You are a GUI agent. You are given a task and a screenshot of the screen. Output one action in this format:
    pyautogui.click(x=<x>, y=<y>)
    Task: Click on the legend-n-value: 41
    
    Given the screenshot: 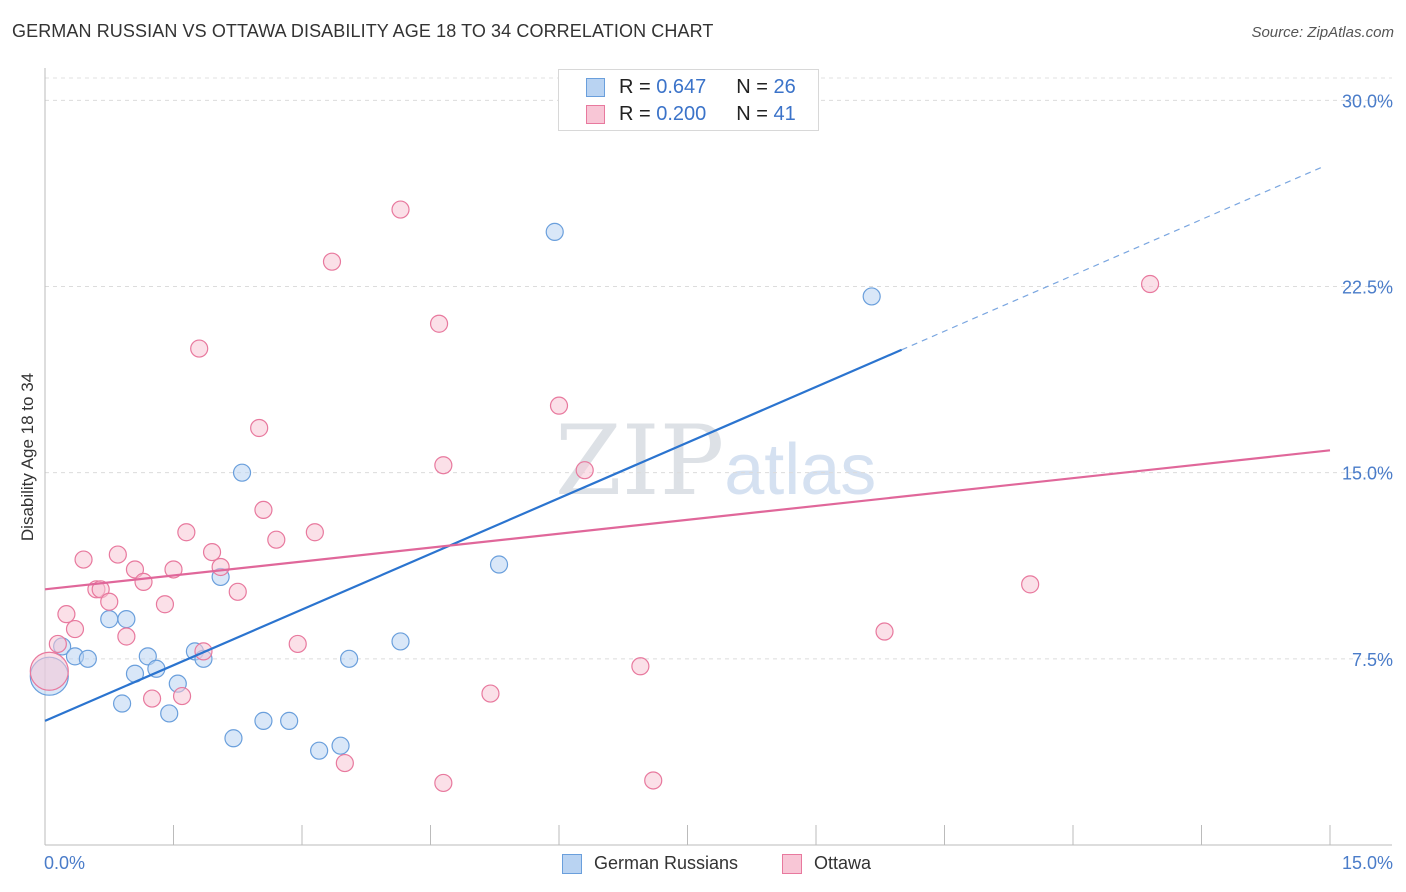 What is the action you would take?
    pyautogui.click(x=784, y=113)
    